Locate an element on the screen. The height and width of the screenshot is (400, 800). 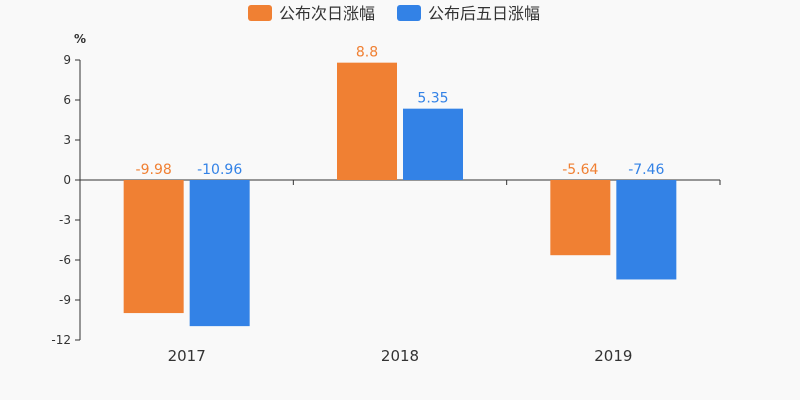
legend-label-five-day: 公布后五日涨幅 is located at coordinates (484, 13).